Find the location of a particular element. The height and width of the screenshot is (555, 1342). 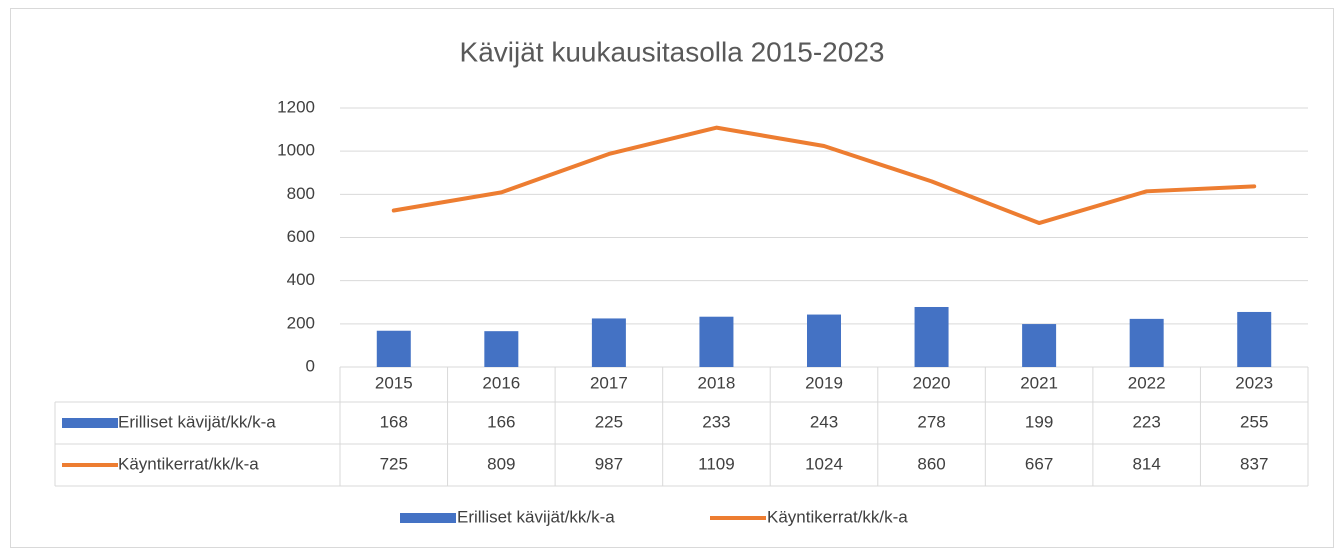

table-cell: 223 is located at coordinates (1146, 421).